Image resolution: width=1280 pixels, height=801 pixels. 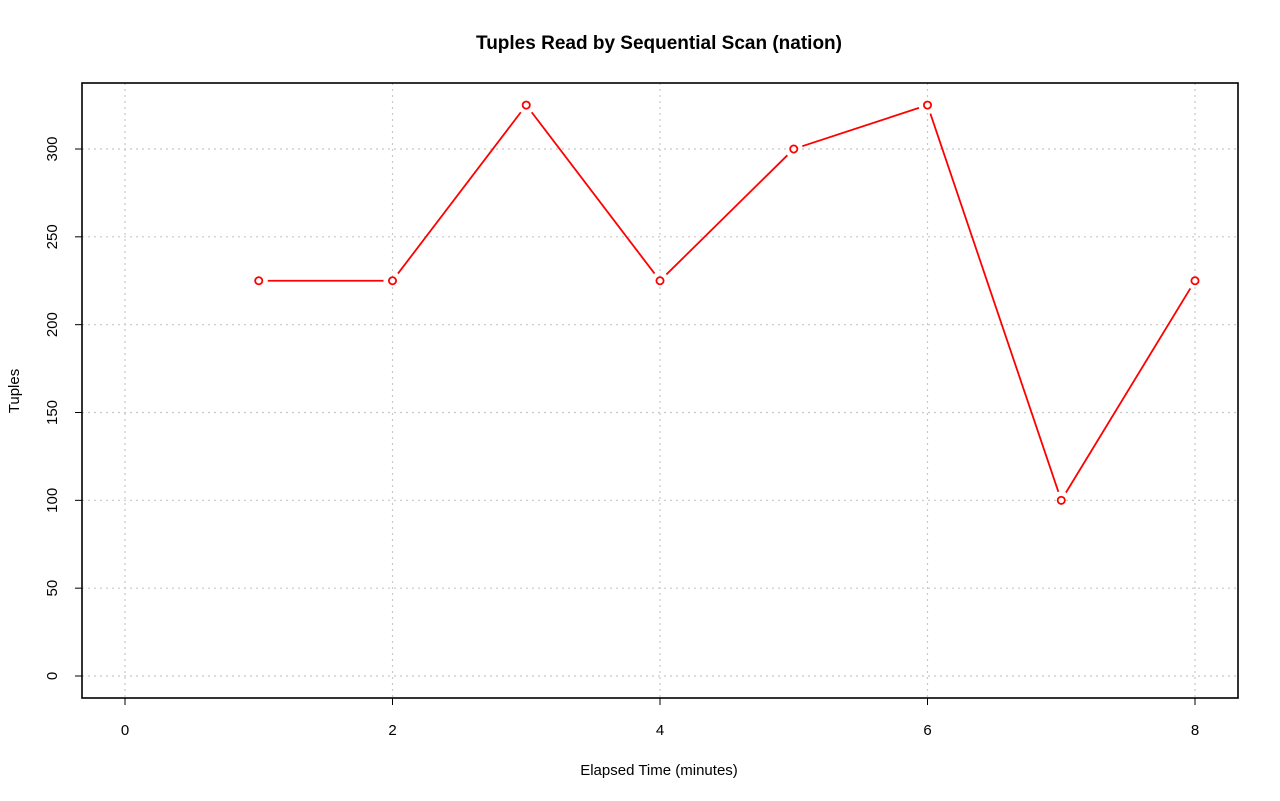 What do you see at coordinates (927, 730) in the screenshot?
I see `x-tick-label: 6` at bounding box center [927, 730].